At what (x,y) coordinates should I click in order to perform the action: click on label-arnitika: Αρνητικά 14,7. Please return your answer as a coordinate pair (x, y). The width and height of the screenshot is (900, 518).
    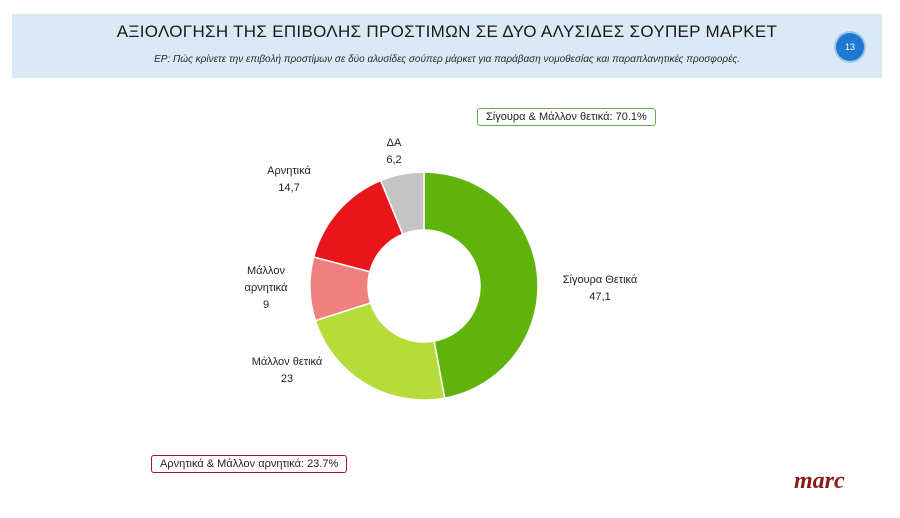
    Looking at the image, I should click on (289, 180).